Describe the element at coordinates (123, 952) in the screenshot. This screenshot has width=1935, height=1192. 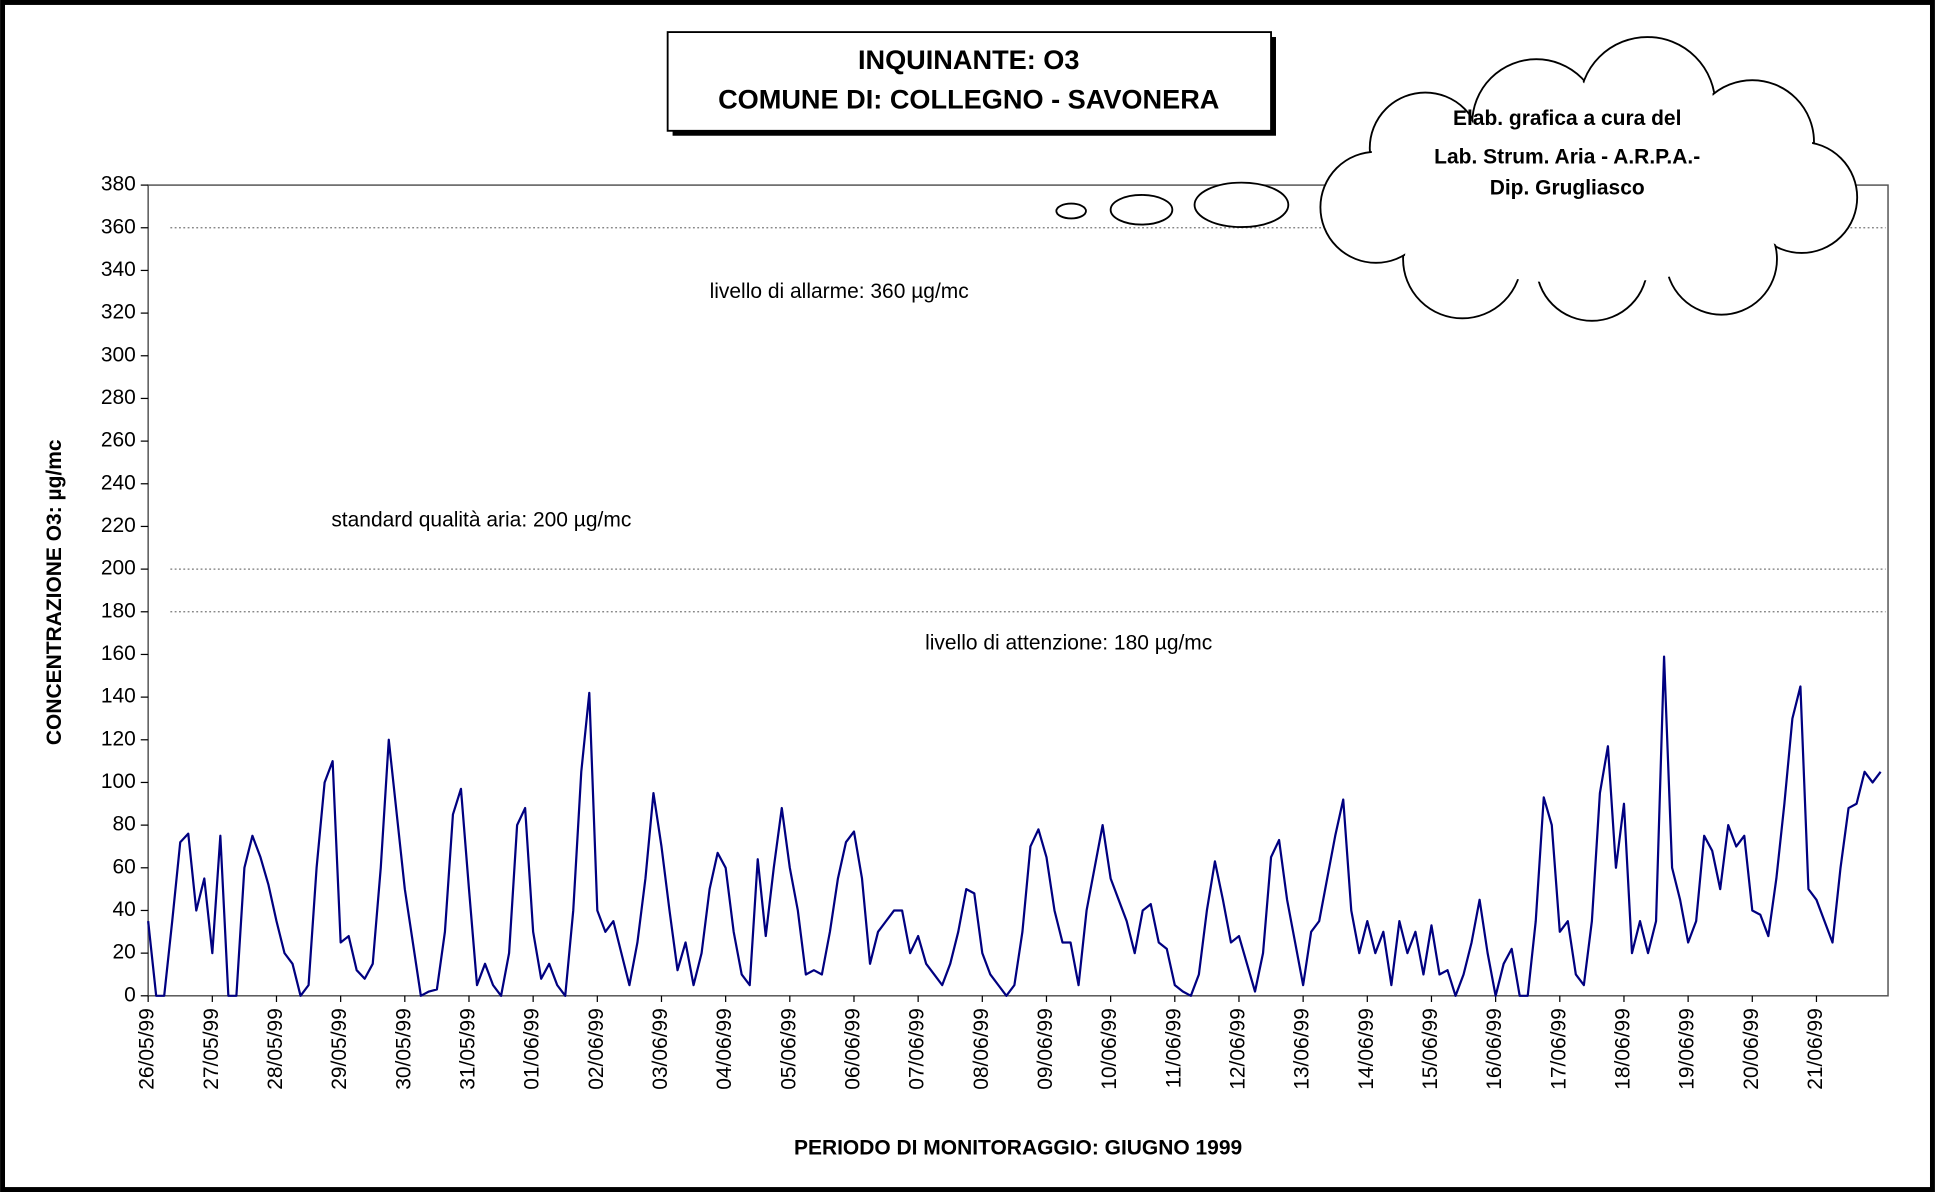
I see `y-tick-label: 20` at that location.